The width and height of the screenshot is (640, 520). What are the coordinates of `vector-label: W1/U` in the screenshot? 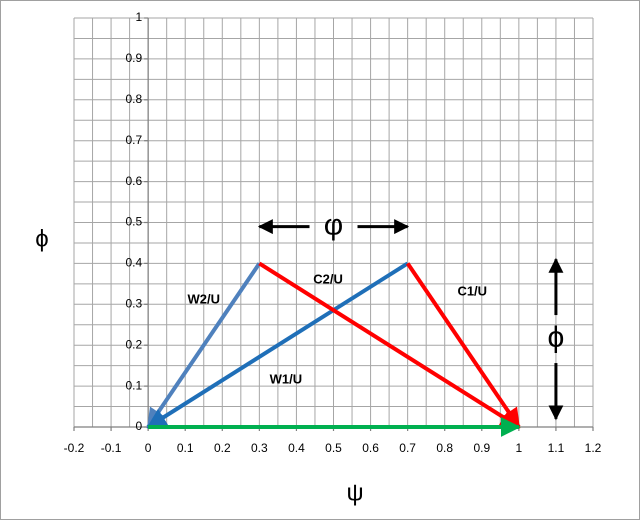 It's located at (286, 379).